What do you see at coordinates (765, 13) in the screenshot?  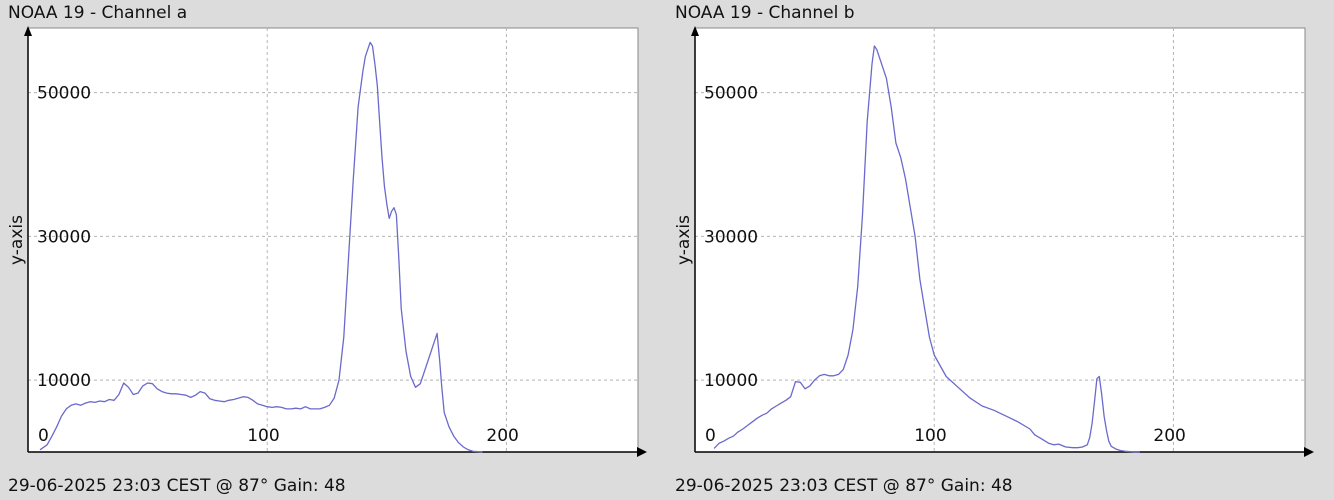 I see `chart-title: NOAA 19 - Channel b` at bounding box center [765, 13].